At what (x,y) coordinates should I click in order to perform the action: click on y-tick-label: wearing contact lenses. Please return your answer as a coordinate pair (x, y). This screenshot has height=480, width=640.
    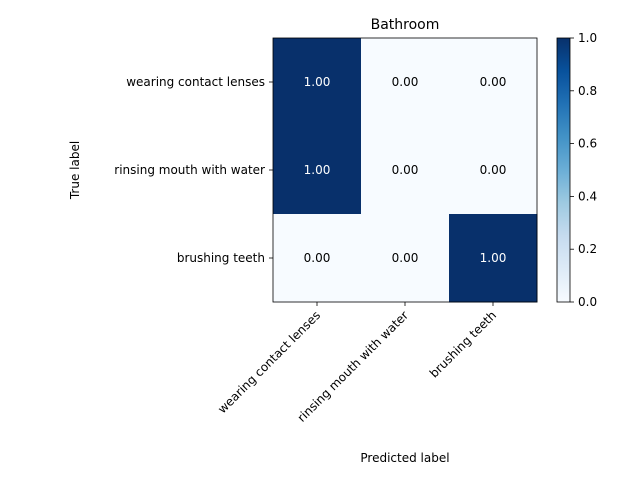
    Looking at the image, I should click on (195, 82).